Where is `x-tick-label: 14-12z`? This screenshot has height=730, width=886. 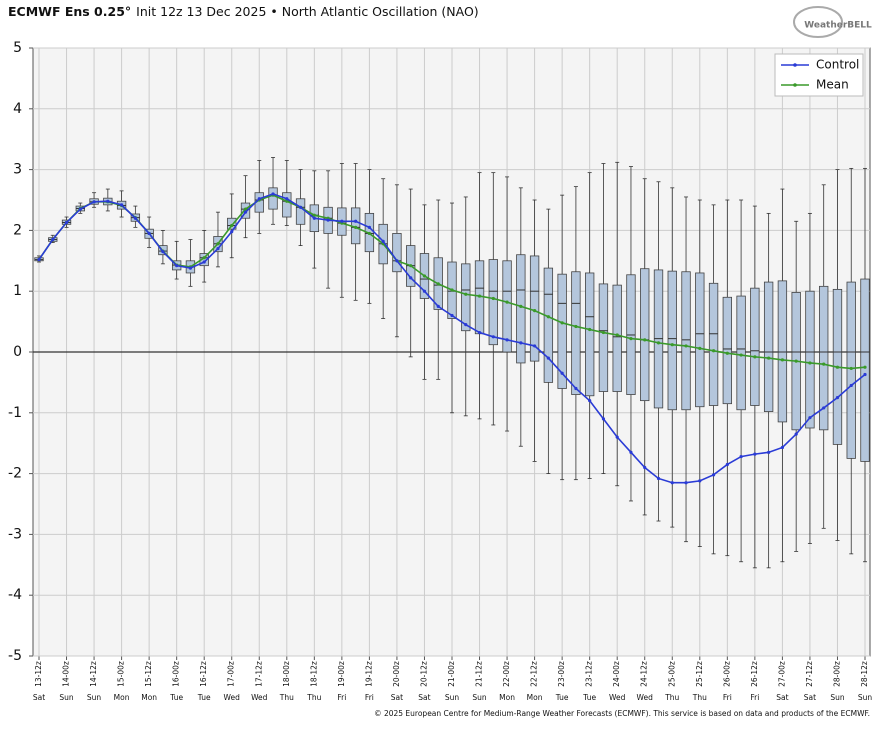 x-tick-label: 14-12z is located at coordinates (93, 674).